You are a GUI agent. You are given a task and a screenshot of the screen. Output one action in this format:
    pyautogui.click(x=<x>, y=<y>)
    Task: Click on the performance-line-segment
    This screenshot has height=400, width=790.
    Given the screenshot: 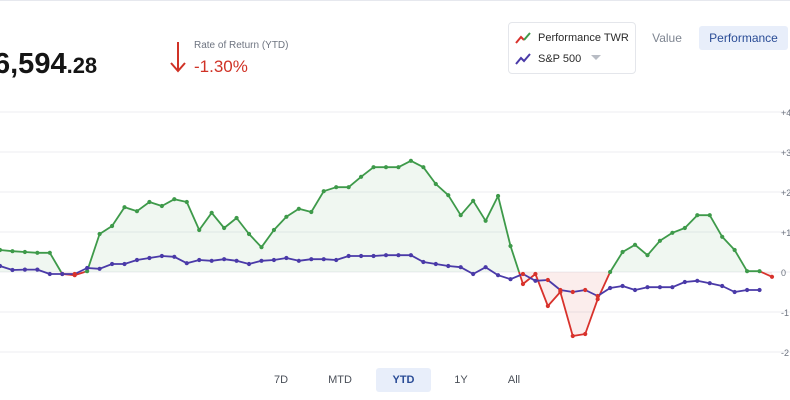 What is the action you would take?
    pyautogui.click(x=685, y=243)
    